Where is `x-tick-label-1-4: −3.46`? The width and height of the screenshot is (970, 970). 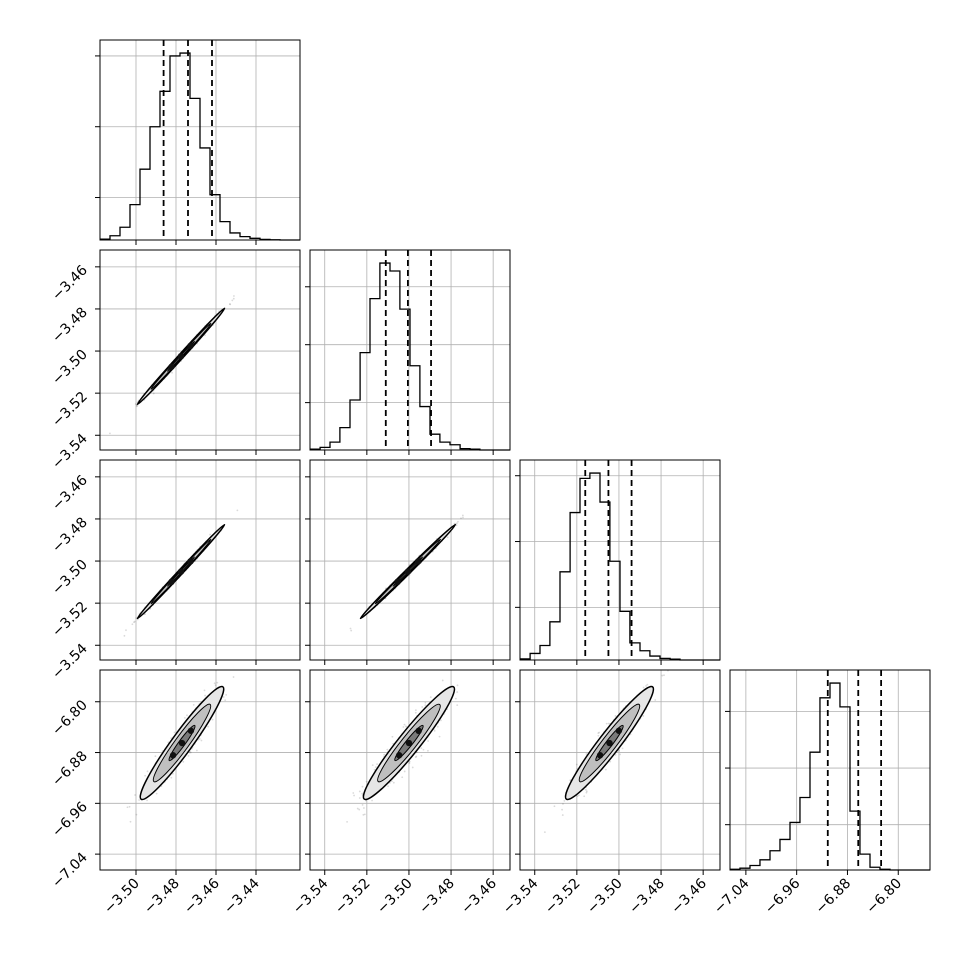 x-tick-label-1-4: −3.46 is located at coordinates (479, 896).